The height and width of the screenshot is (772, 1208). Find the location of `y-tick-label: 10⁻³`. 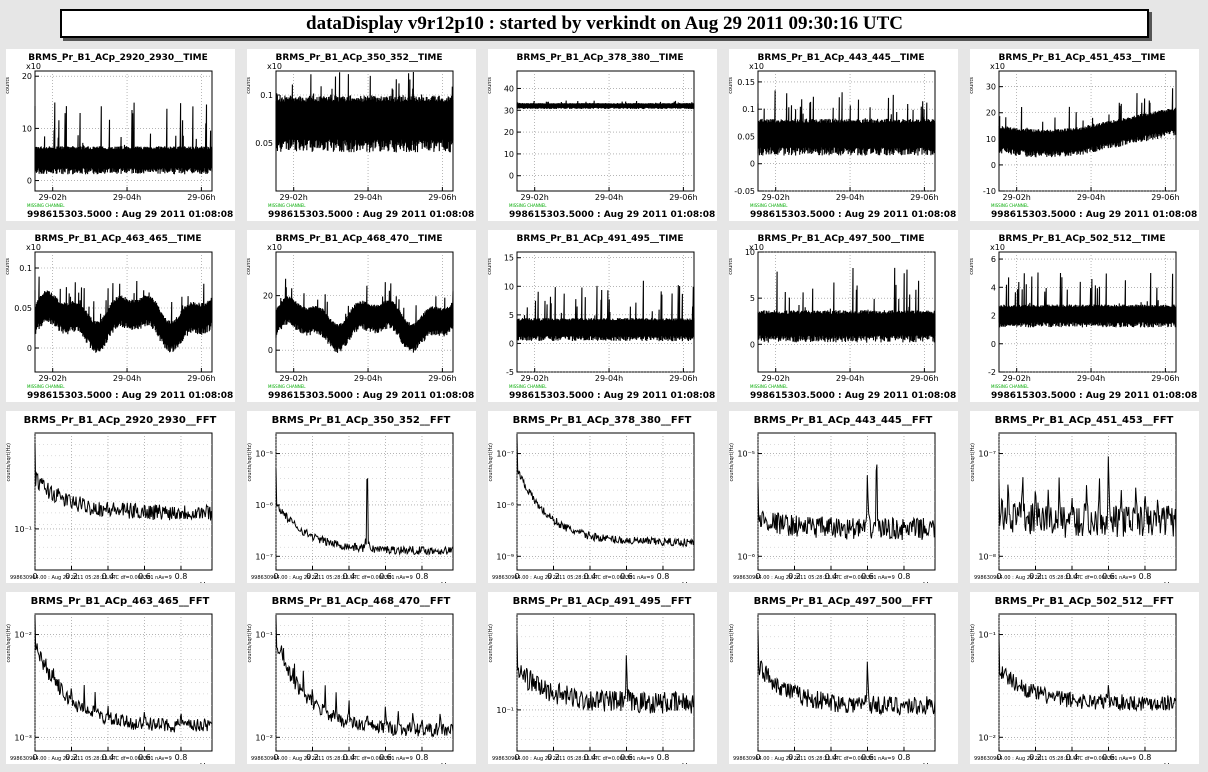

y-tick-label: 10⁻³ is located at coordinates (23, 737).